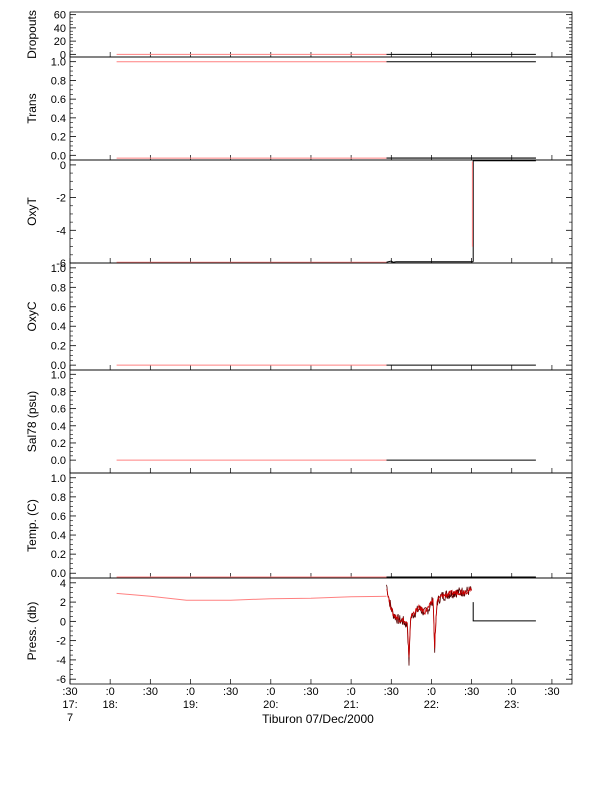 This screenshot has height=785, width=612. What do you see at coordinates (32, 631) in the screenshot?
I see `panel-title: Press. (db)` at bounding box center [32, 631].